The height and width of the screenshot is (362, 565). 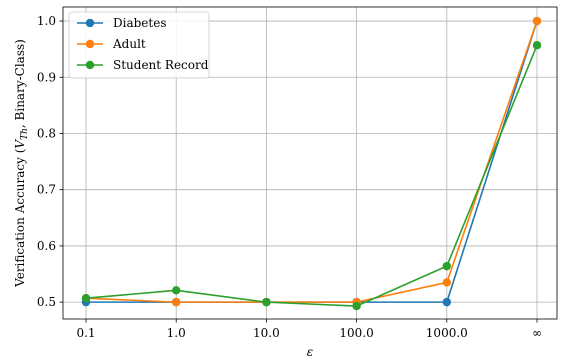 I want to click on y-tick-label: 0.9, so click(x=46, y=77).